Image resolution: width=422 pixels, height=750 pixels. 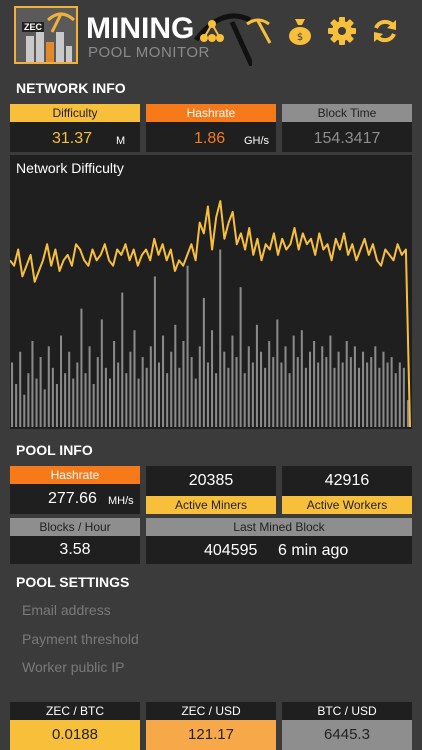 What do you see at coordinates (342, 31) in the screenshot?
I see `gear-icon` at bounding box center [342, 31].